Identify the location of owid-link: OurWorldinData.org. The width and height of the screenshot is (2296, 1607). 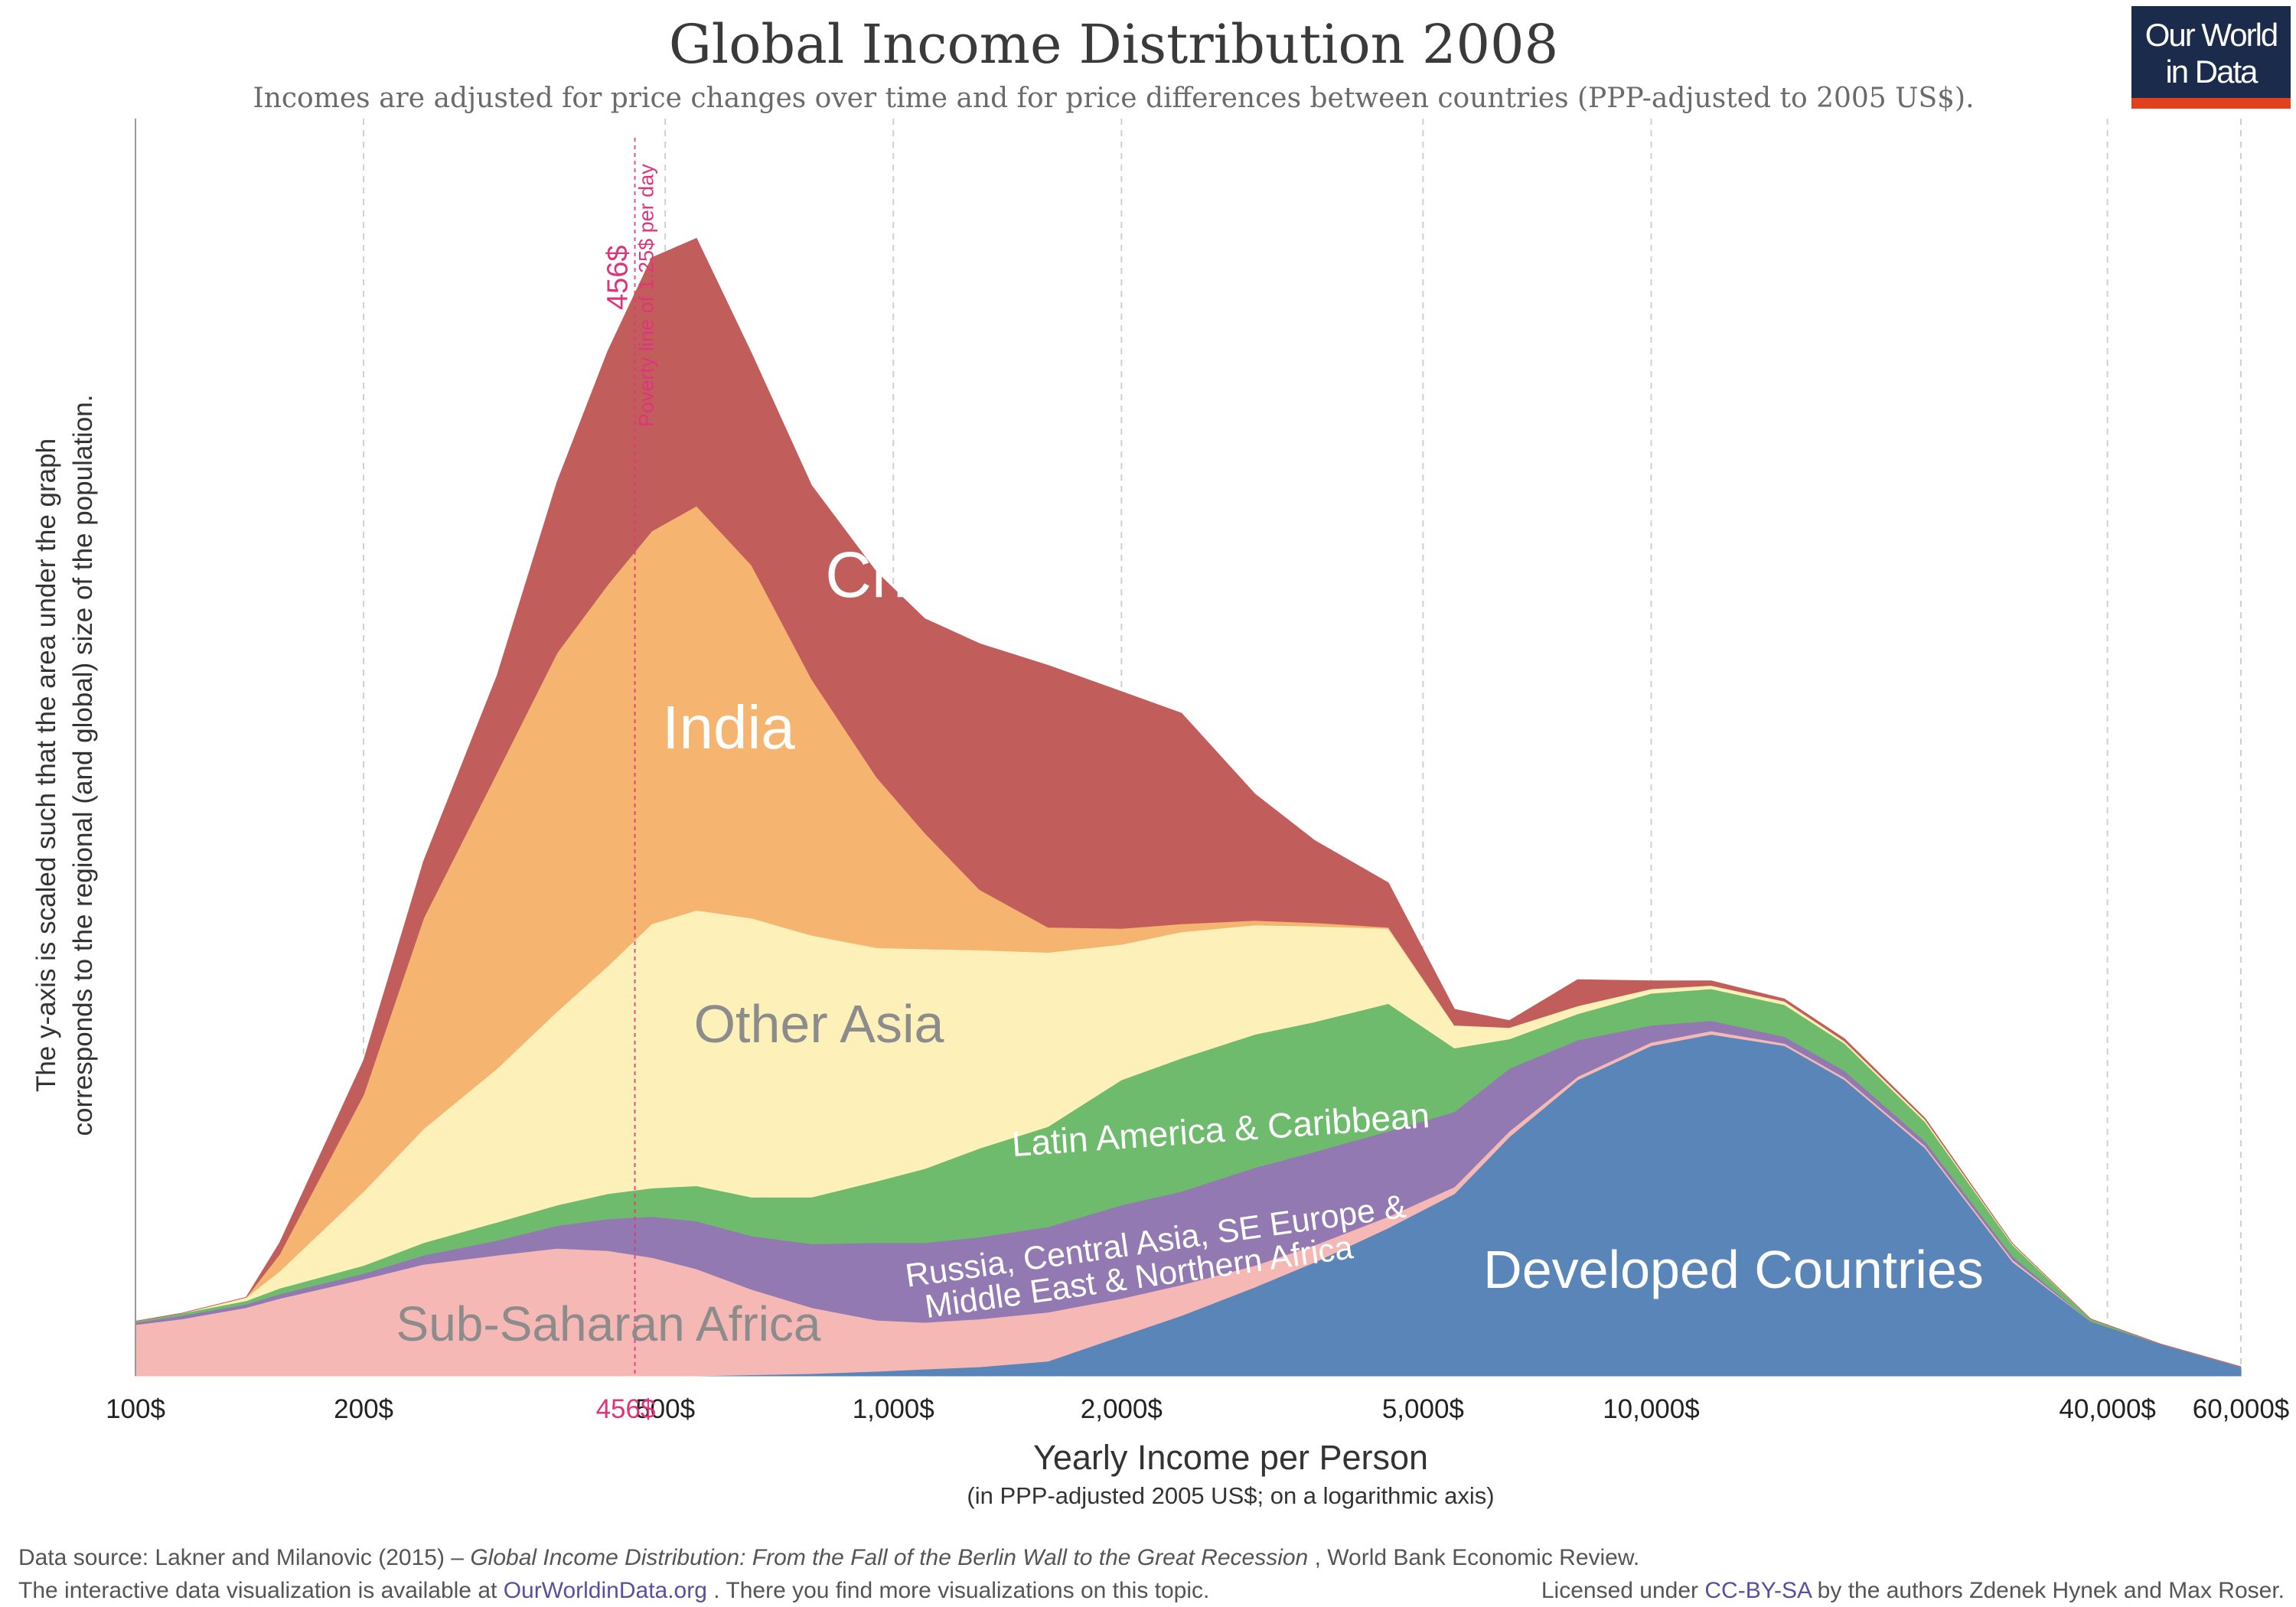
(605, 1590).